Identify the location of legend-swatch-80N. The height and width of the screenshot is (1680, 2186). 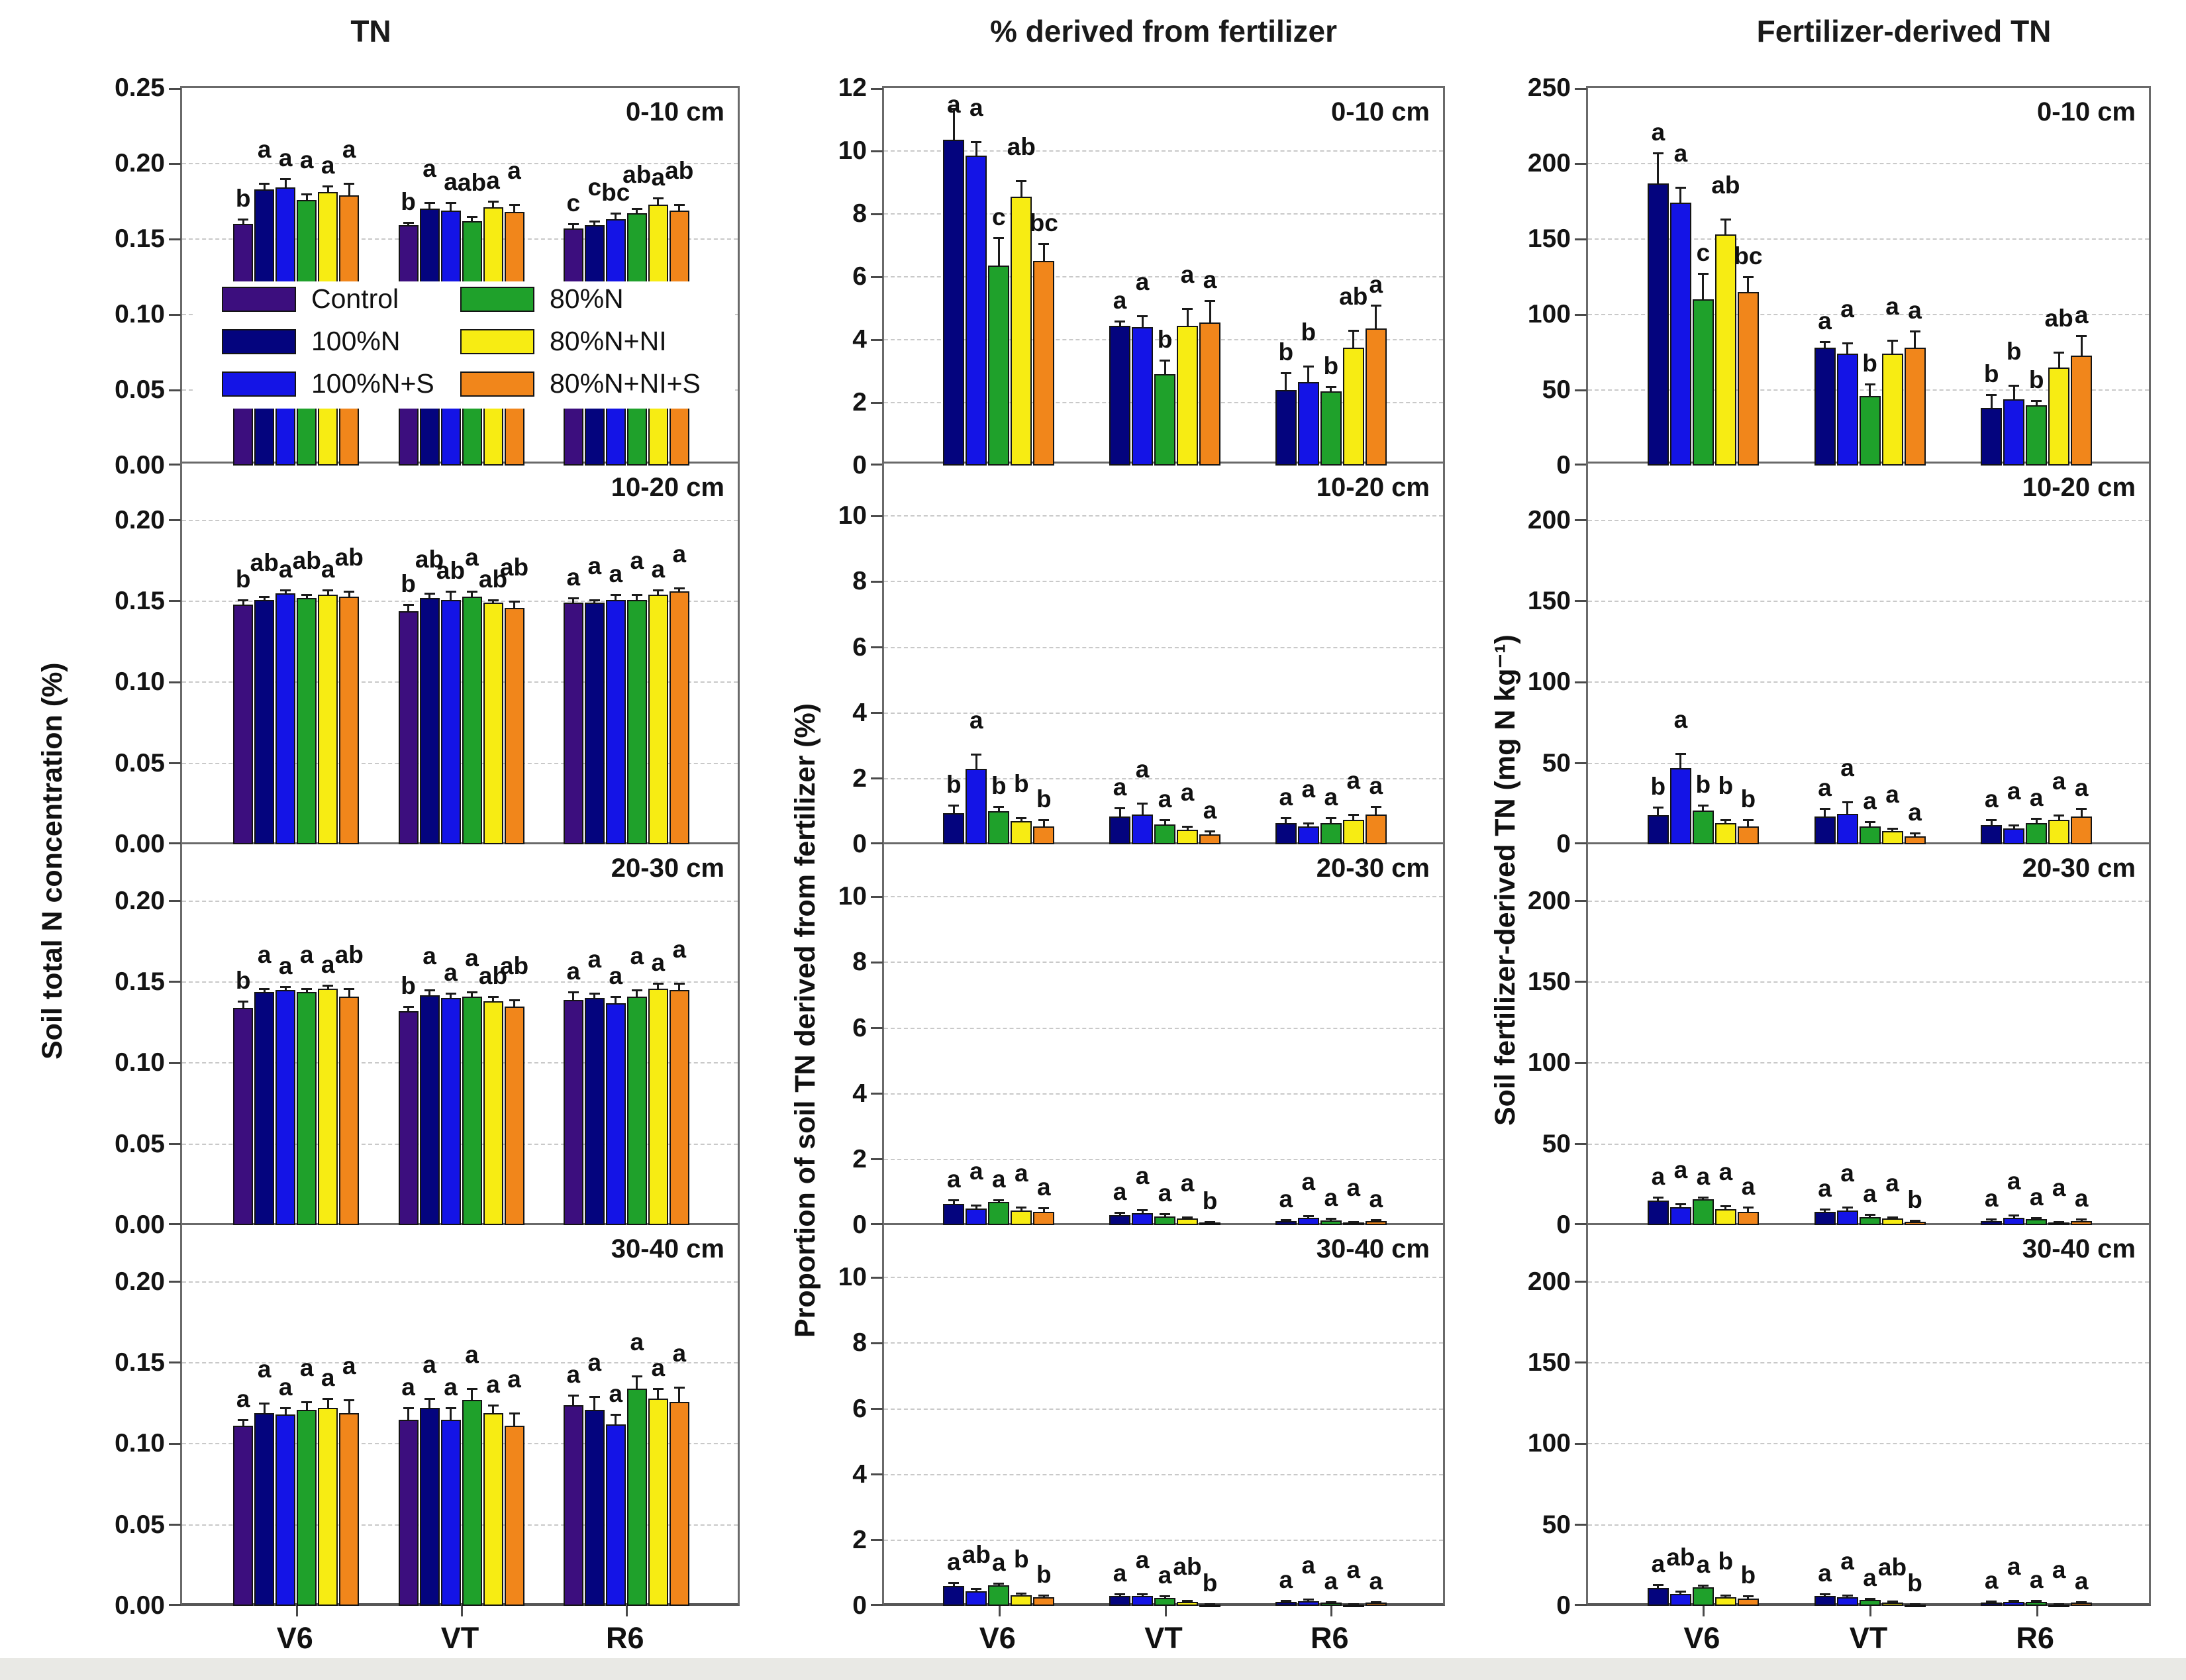
(497, 299).